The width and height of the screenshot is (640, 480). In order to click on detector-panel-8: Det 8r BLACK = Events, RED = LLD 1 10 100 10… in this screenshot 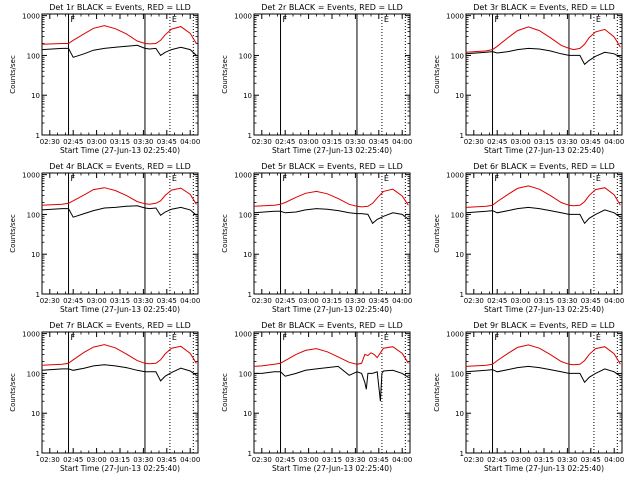, I will do `click(316, 397)`.